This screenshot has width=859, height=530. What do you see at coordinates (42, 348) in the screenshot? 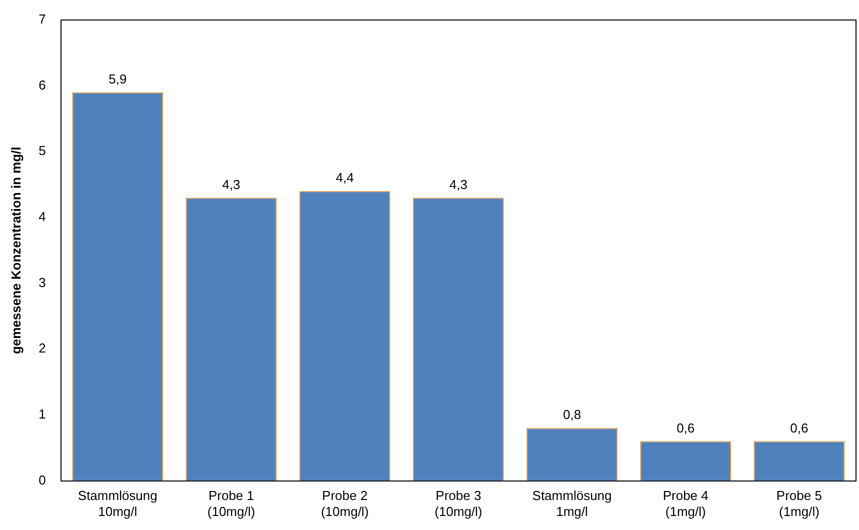
I see `y-tick-label: 2` at bounding box center [42, 348].